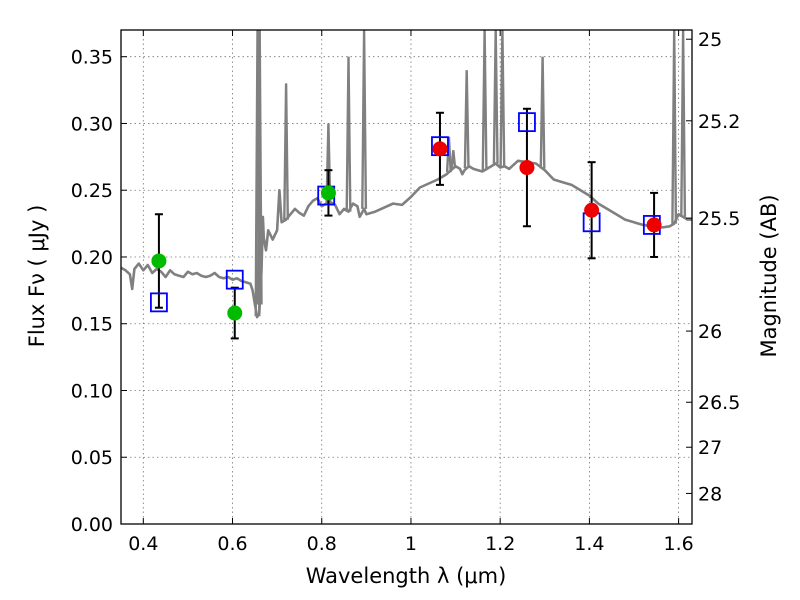  I want to click on y-tick-label: 0.25, so click(92, 191).